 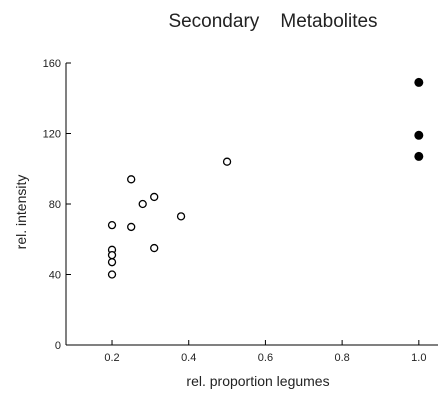 I want to click on y-tick-label: 160, so click(x=52, y=64).